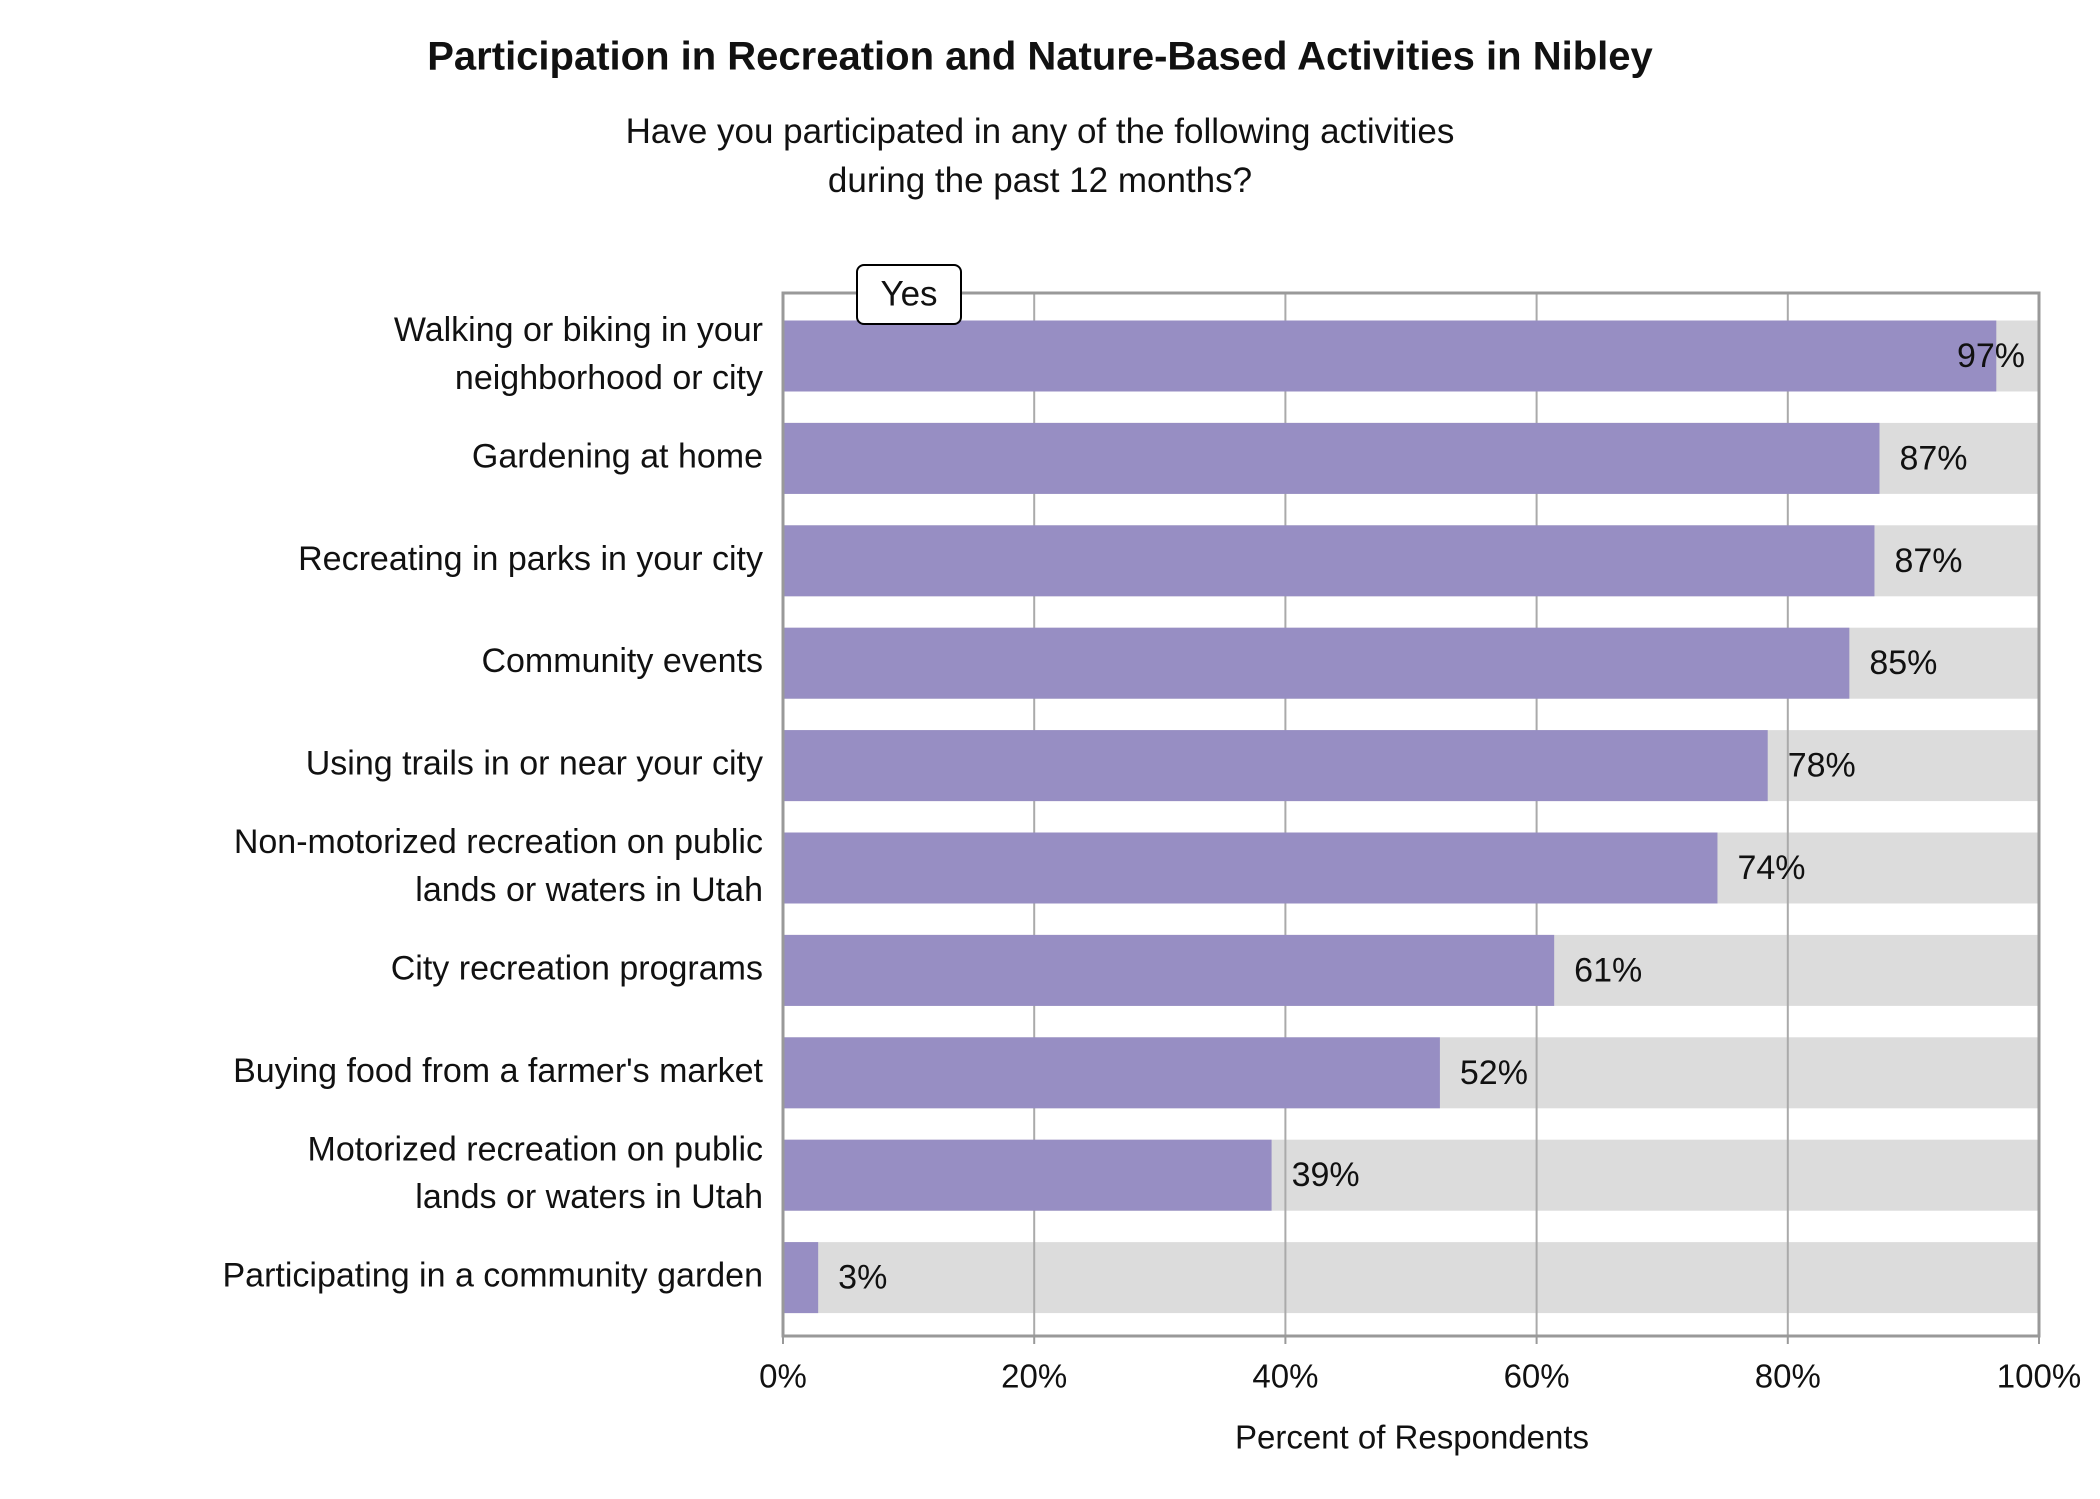  Describe the element at coordinates (1822, 766) in the screenshot. I see `data-label: 78%` at that location.